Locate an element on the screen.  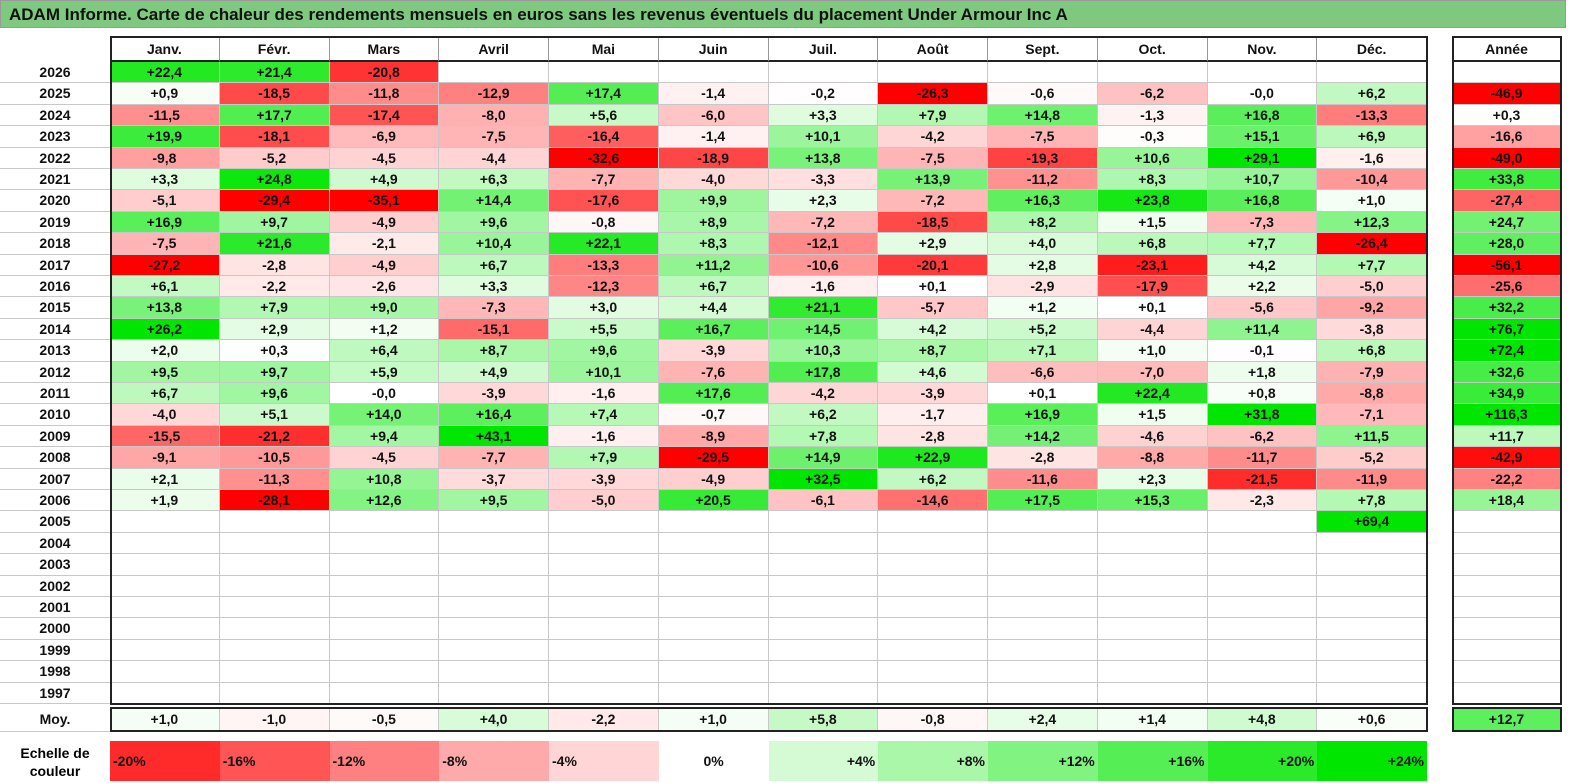
annual-cell: +18,4 is located at coordinates (1507, 501).